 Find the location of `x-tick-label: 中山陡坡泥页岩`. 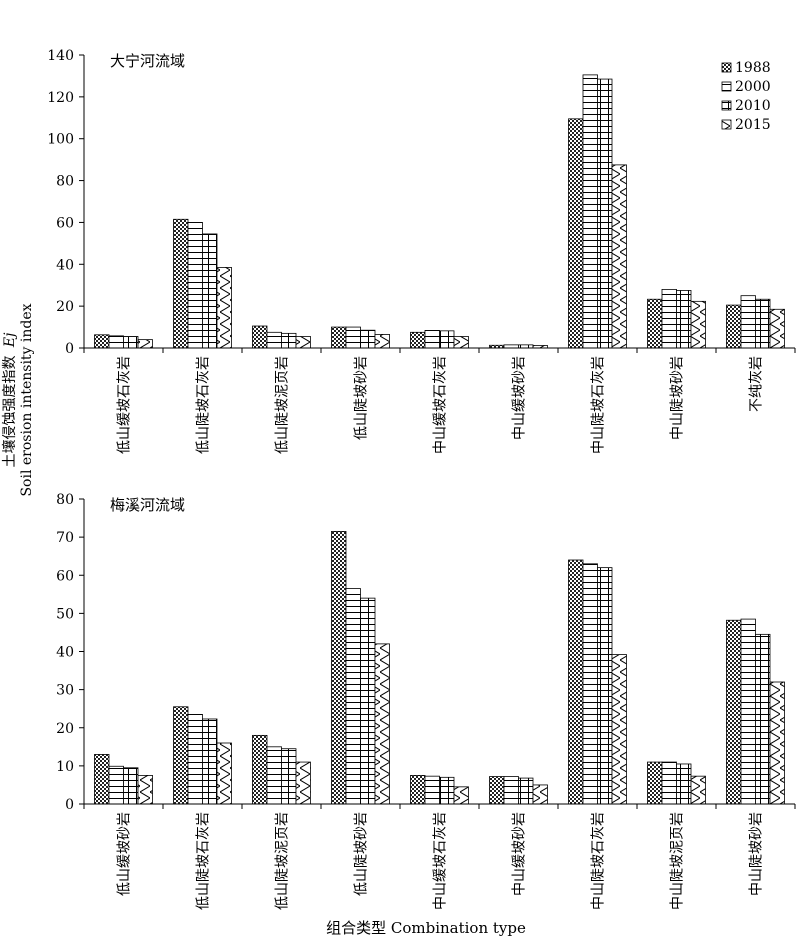

x-tick-label: 中山陡坡泥页岩 is located at coordinates (678, 861).